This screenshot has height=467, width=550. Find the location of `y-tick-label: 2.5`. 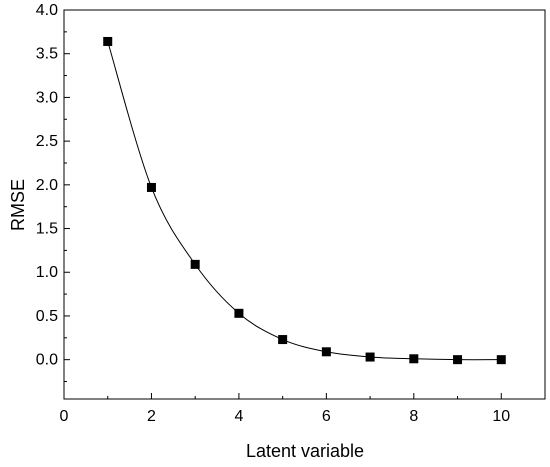

y-tick-label: 2.5 is located at coordinates (47, 141).